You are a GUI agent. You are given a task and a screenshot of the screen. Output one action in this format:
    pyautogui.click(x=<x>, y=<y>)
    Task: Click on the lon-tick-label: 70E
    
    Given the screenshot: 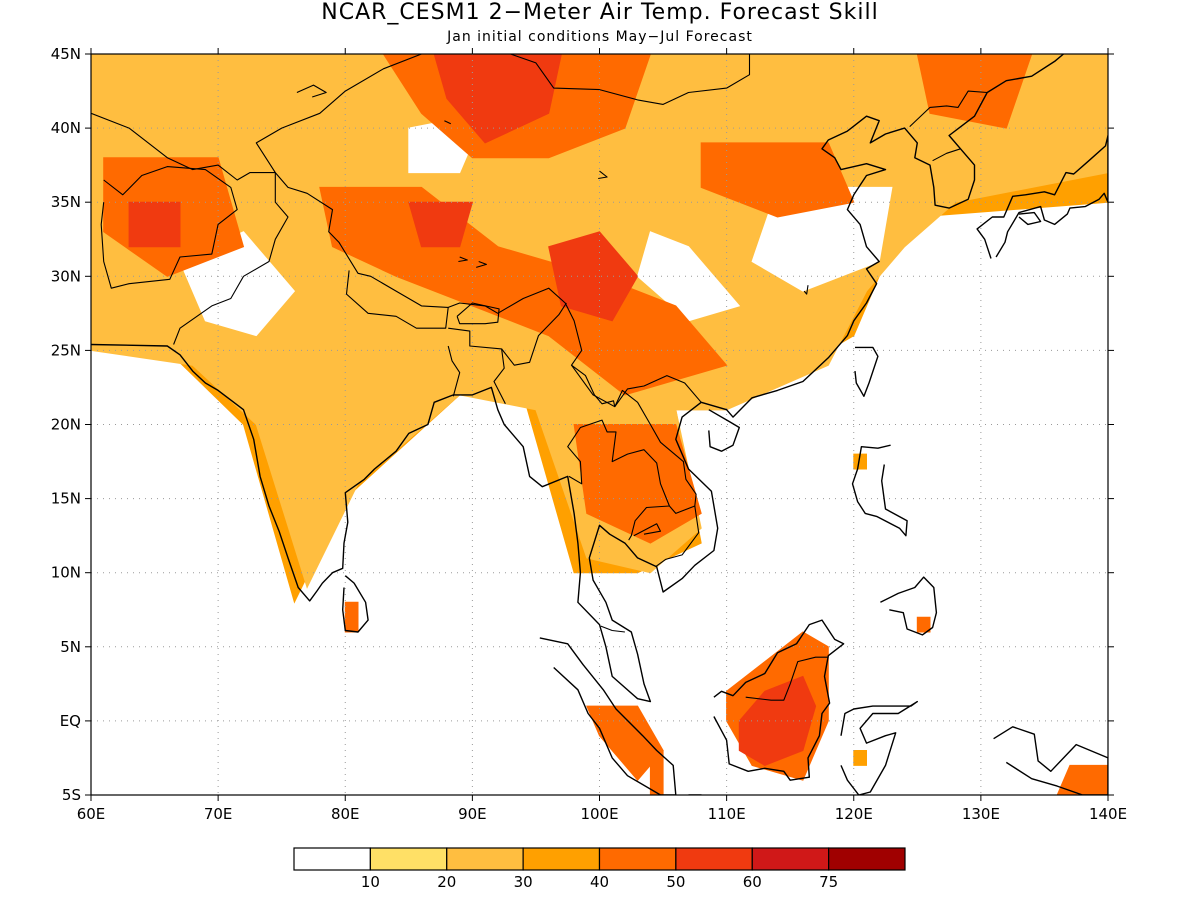 What is the action you would take?
    pyautogui.click(x=218, y=814)
    